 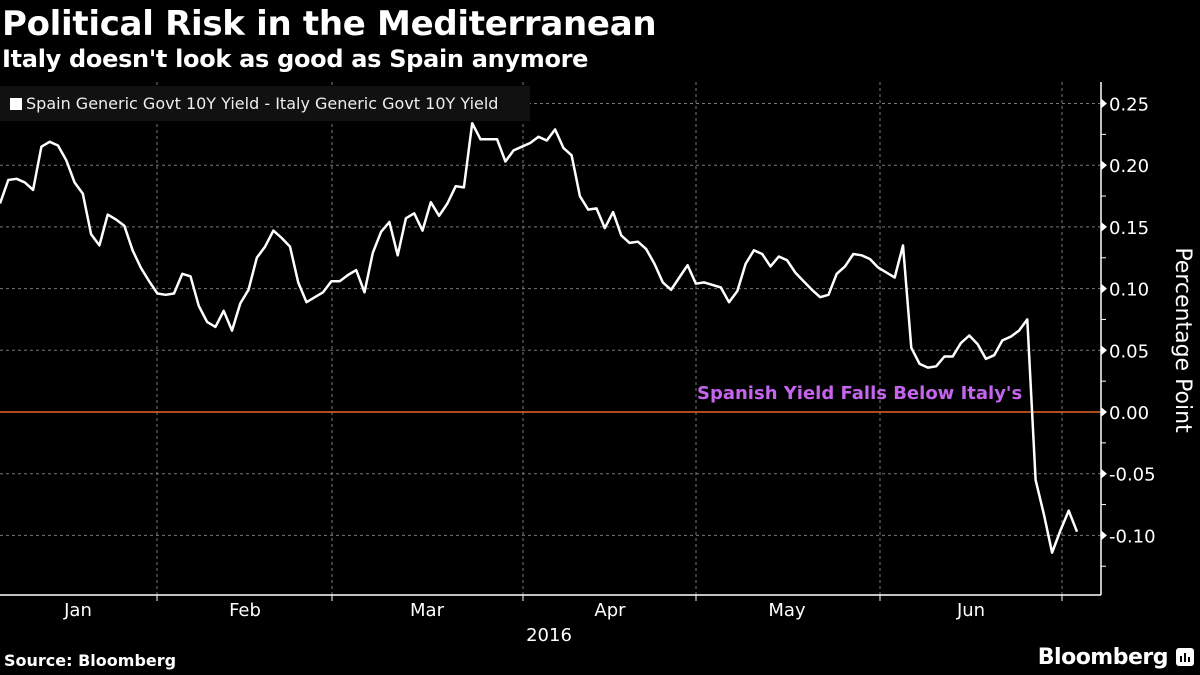 I want to click on bloomberg-chart-icon, so click(x=1185, y=657).